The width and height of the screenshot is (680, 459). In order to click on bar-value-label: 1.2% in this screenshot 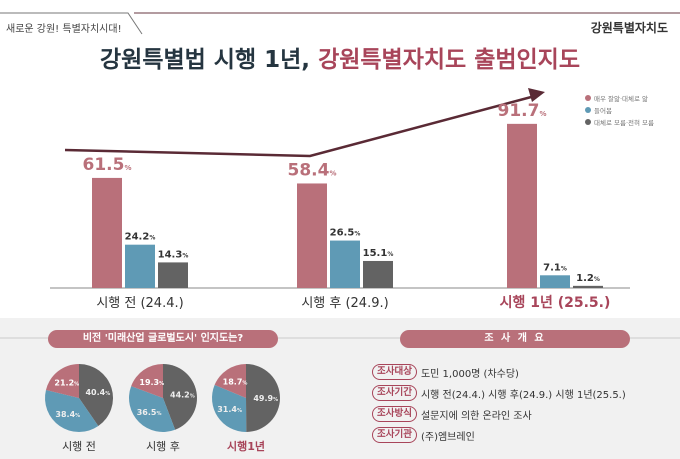, I will do `click(588, 278)`.